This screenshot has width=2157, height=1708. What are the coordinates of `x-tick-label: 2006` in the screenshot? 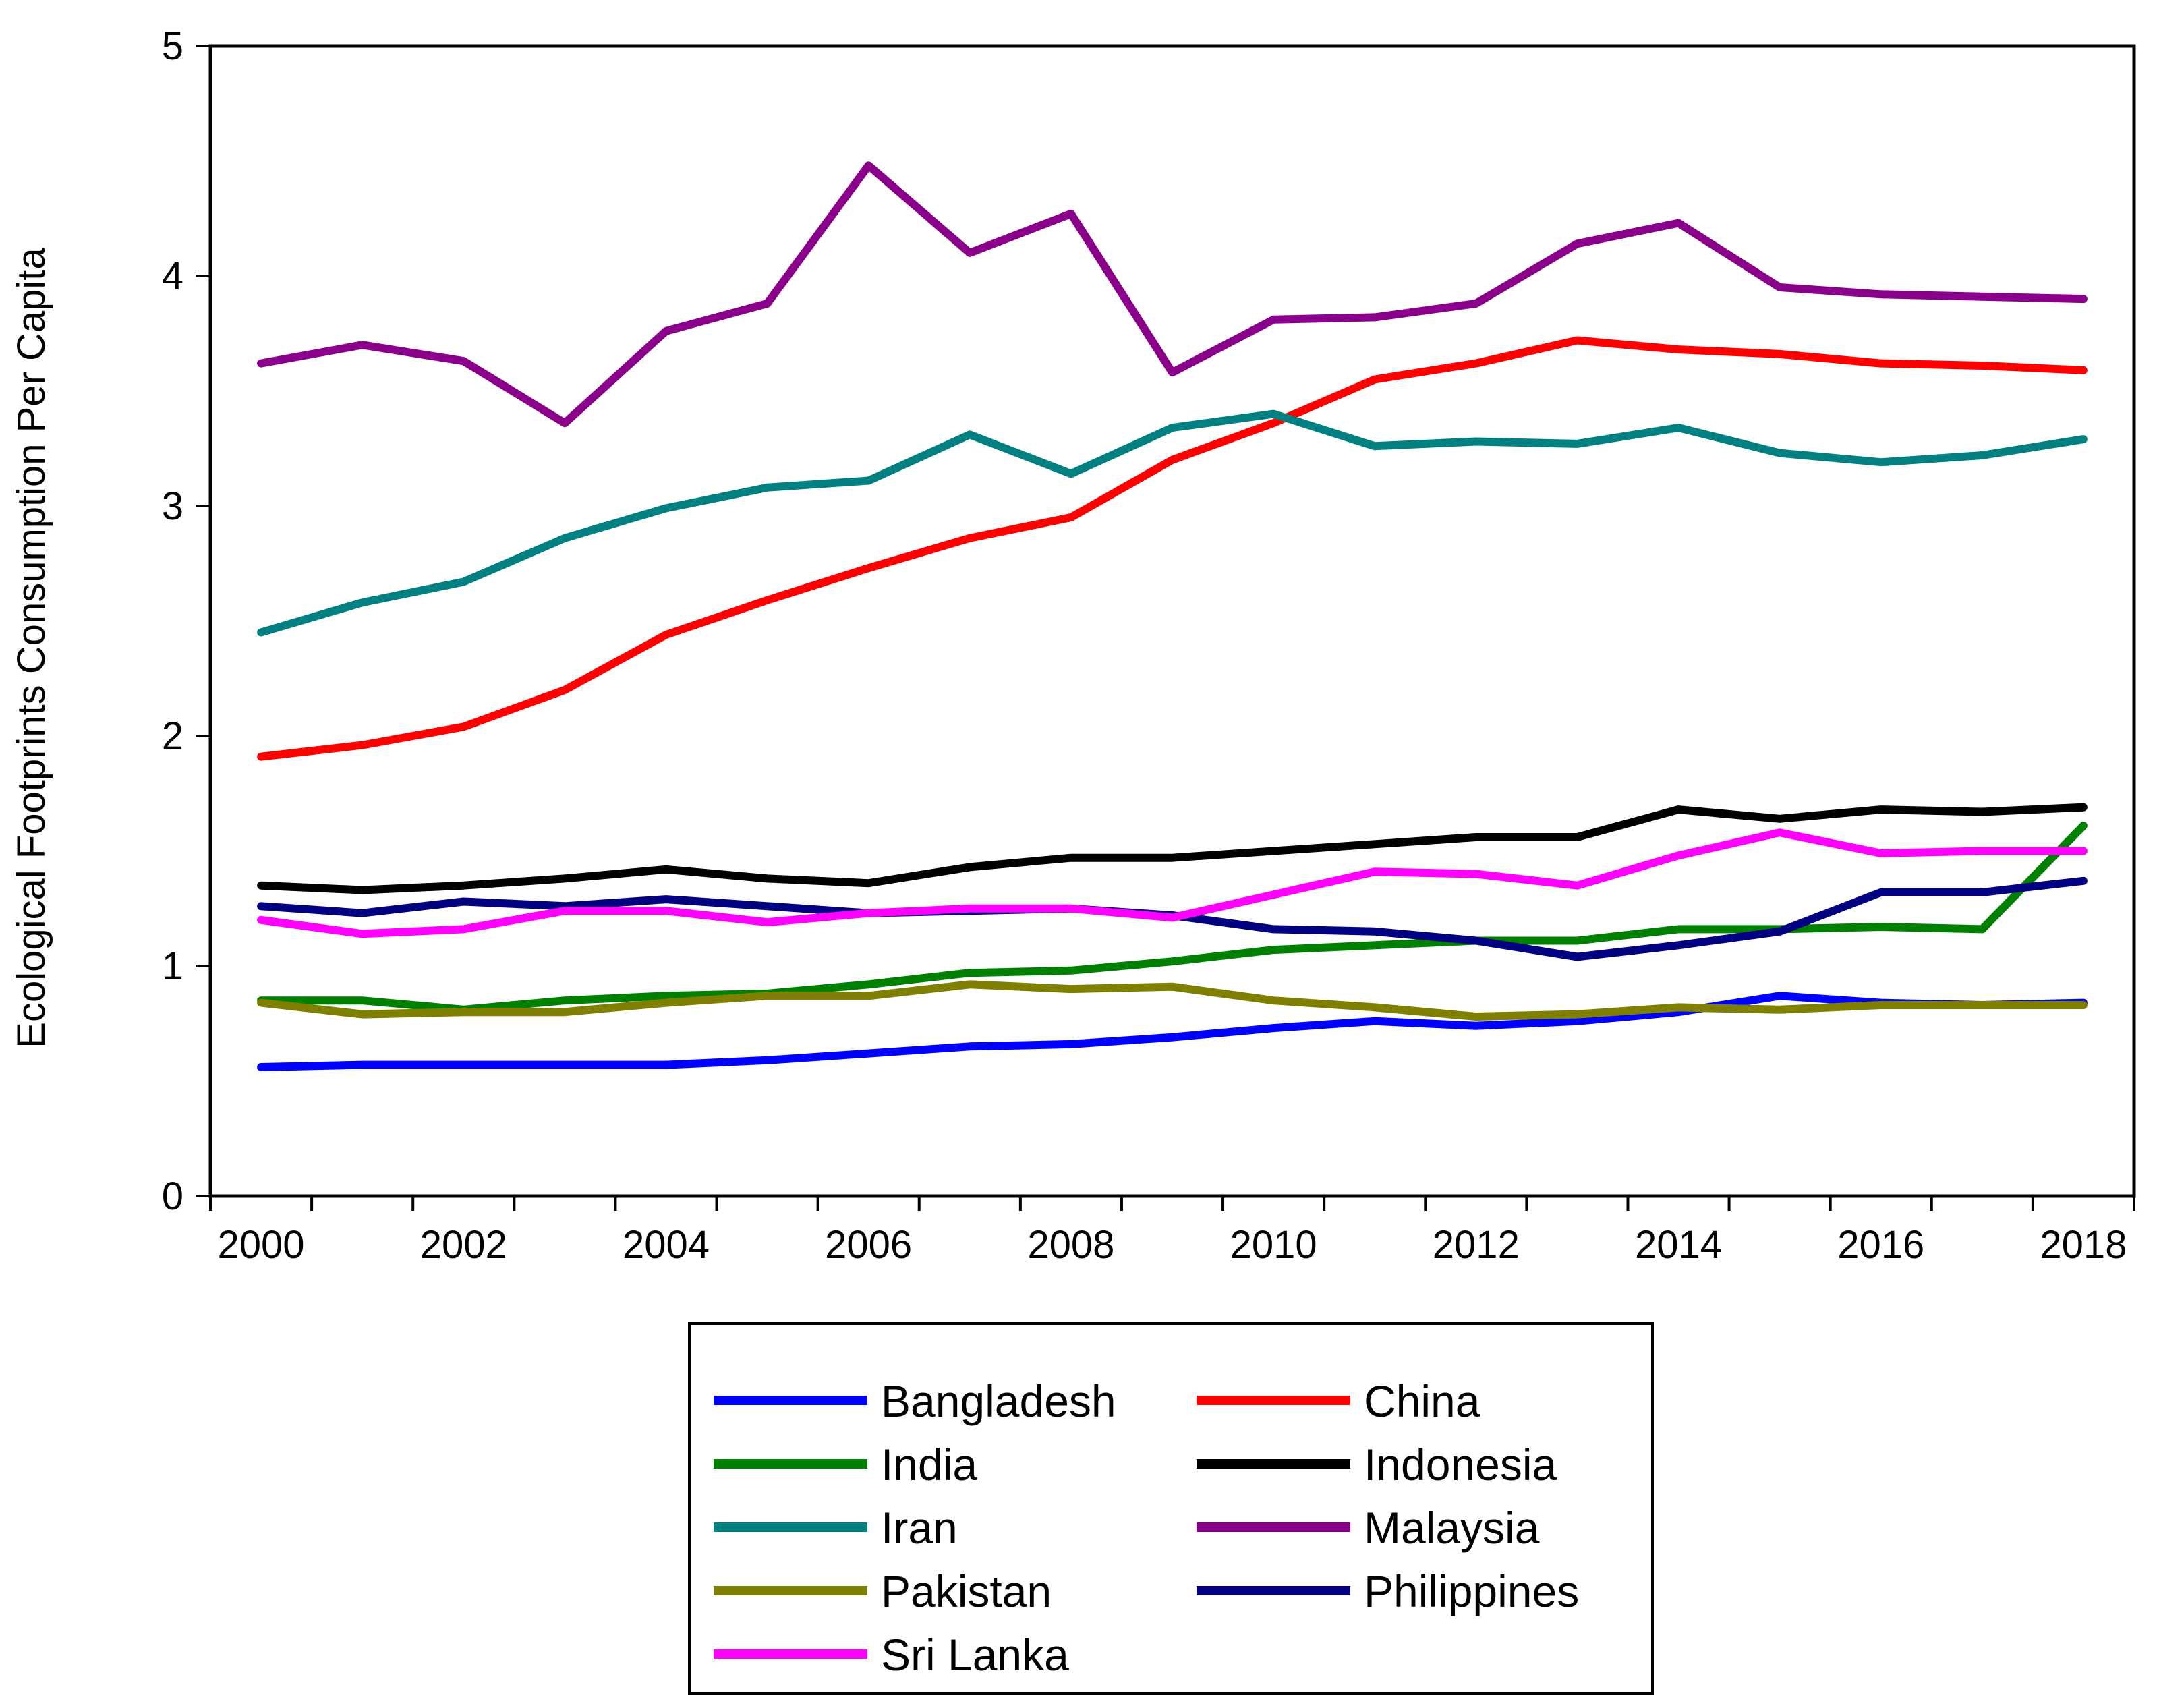 It's located at (868, 1245).